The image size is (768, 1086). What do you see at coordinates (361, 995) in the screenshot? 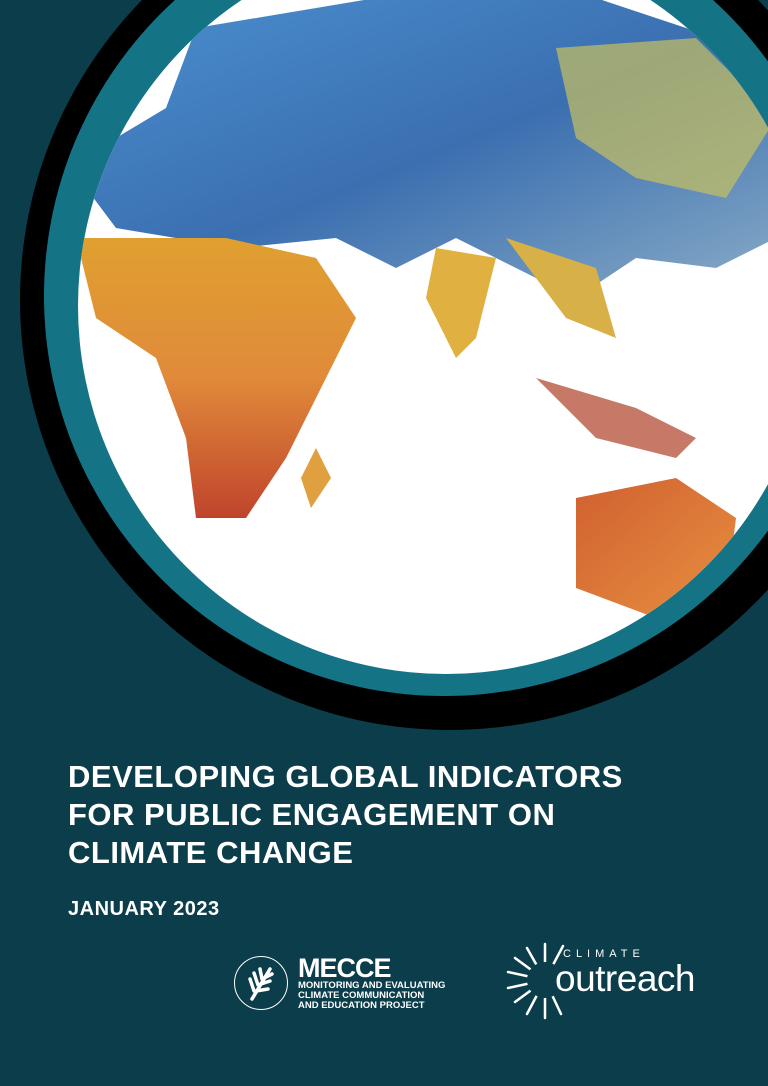
I see `mecce-subtitle: CLIMATE COMMUNICATION` at bounding box center [361, 995].